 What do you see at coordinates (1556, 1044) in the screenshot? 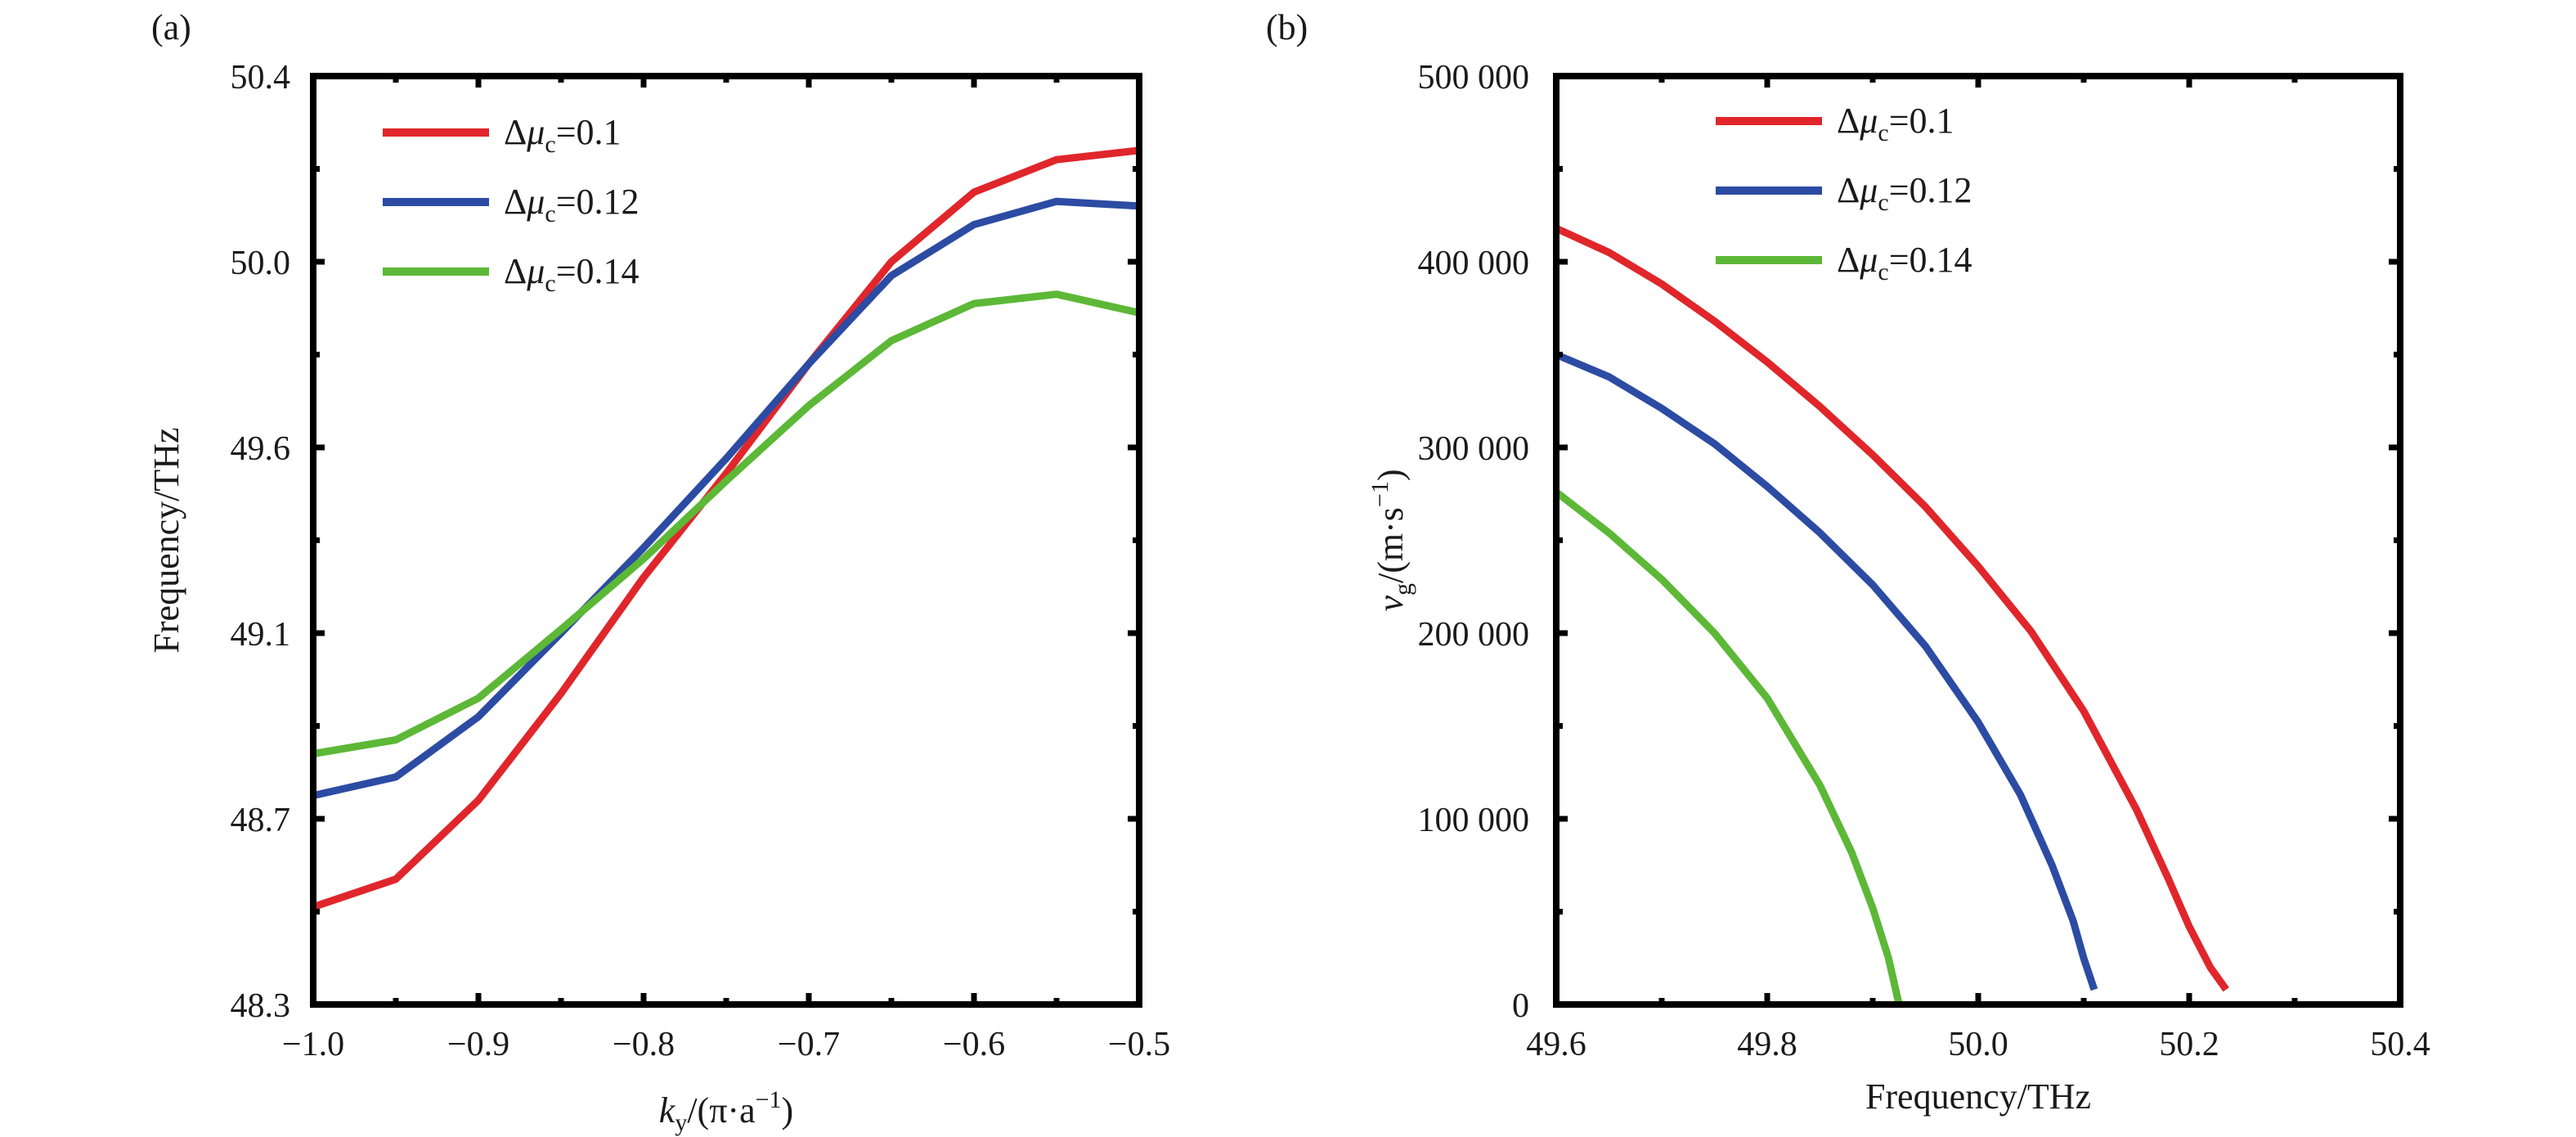
I see `x-tick-label: 49.6` at bounding box center [1556, 1044].